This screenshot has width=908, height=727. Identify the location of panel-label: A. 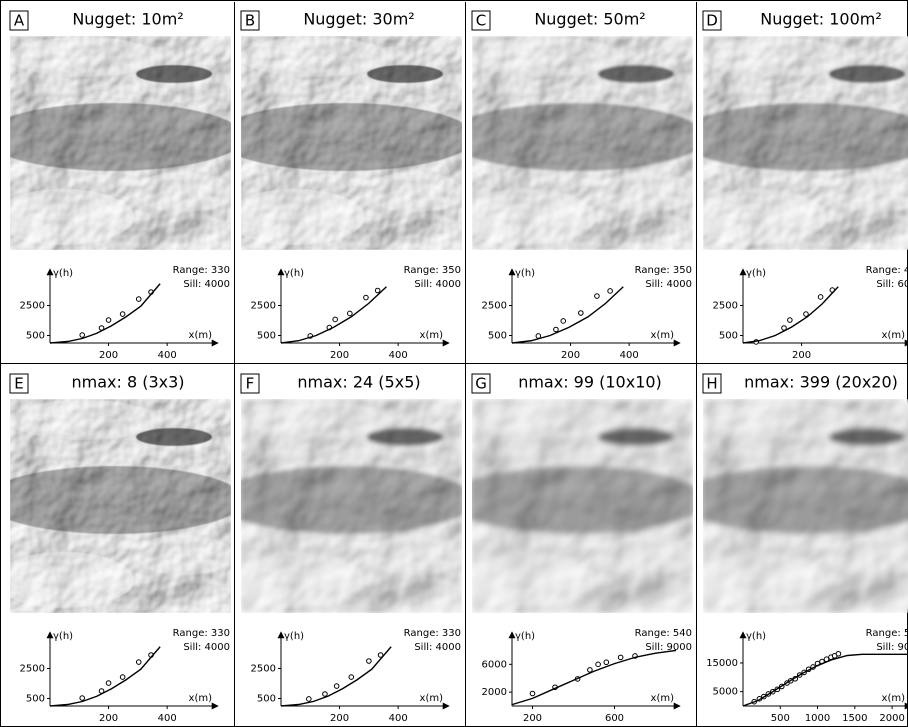
(19, 21).